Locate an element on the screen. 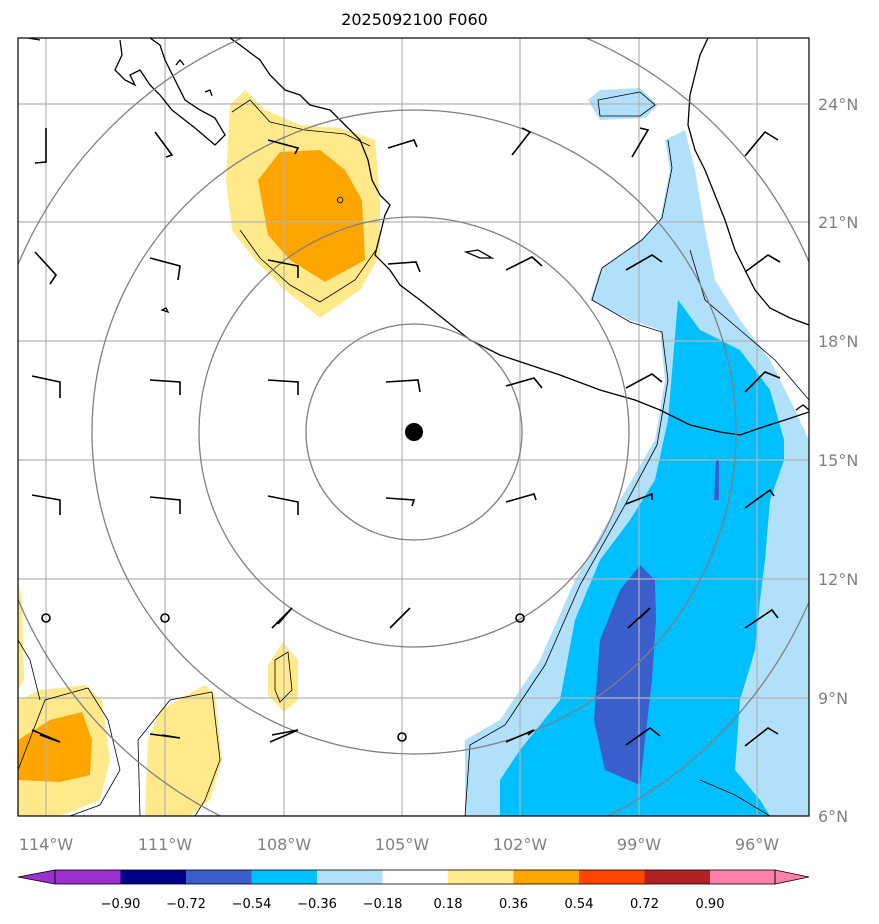  positive-anomaly-light-sw-edge is located at coordinates (21, 635).